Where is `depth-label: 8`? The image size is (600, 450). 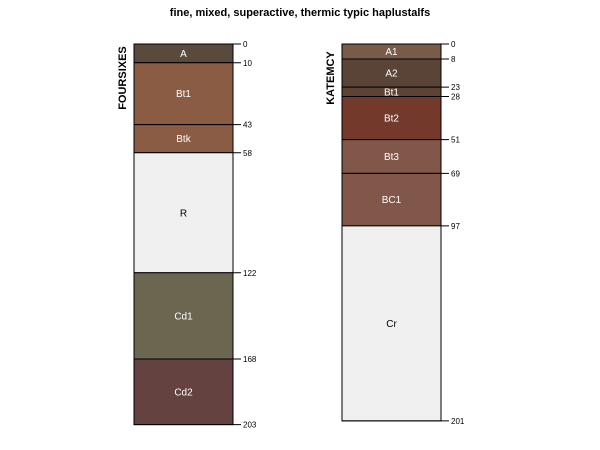 depth-label: 8 is located at coordinates (453, 59).